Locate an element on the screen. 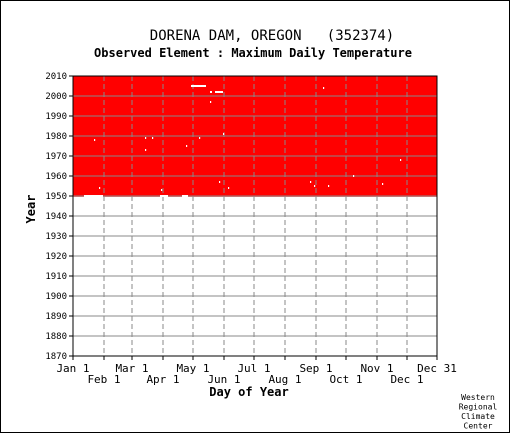 The width and height of the screenshot is (510, 434). y-tick-label: 1910 is located at coordinates (56, 277).